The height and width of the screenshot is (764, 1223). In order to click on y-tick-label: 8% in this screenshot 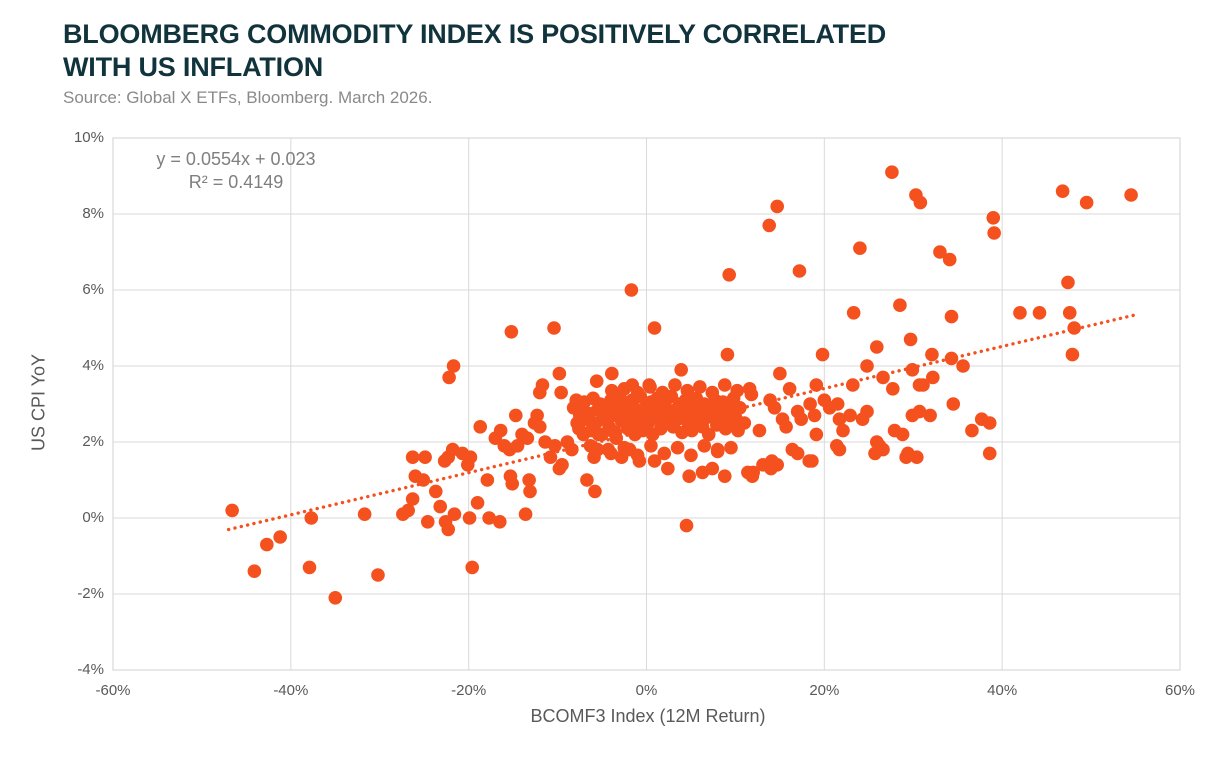, I will do `click(93, 213)`.